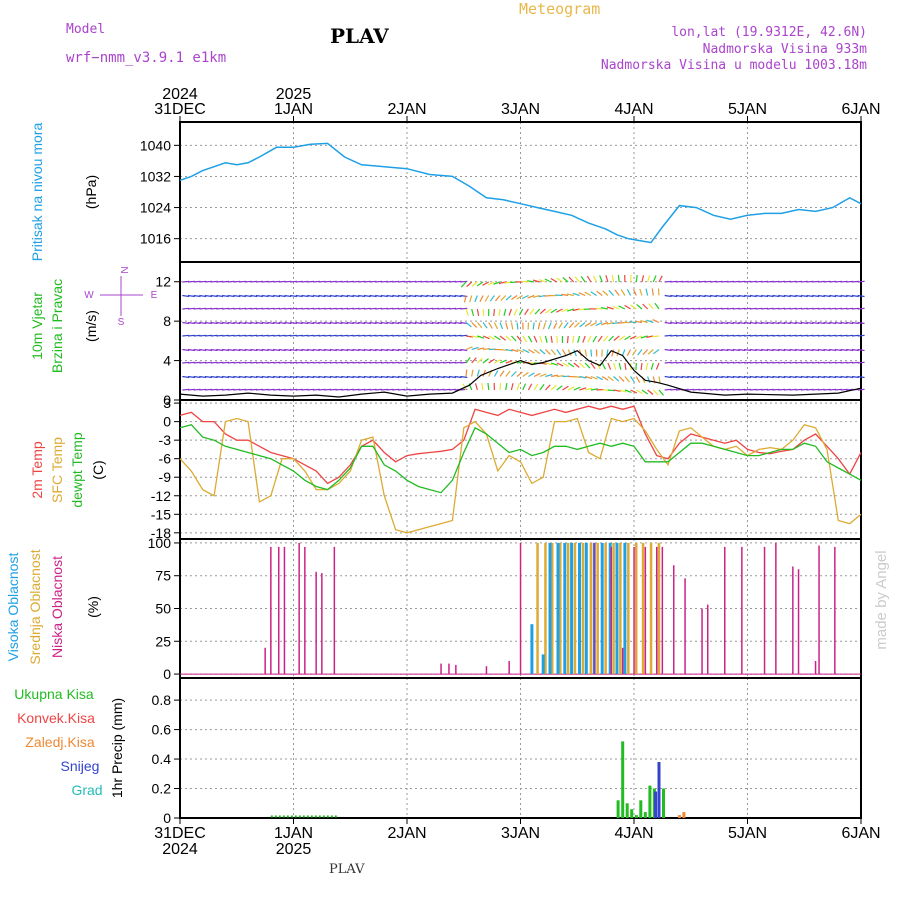 Image resolution: width=900 pixels, height=900 pixels. I want to click on precip-legend-item: Grad, so click(86, 790).